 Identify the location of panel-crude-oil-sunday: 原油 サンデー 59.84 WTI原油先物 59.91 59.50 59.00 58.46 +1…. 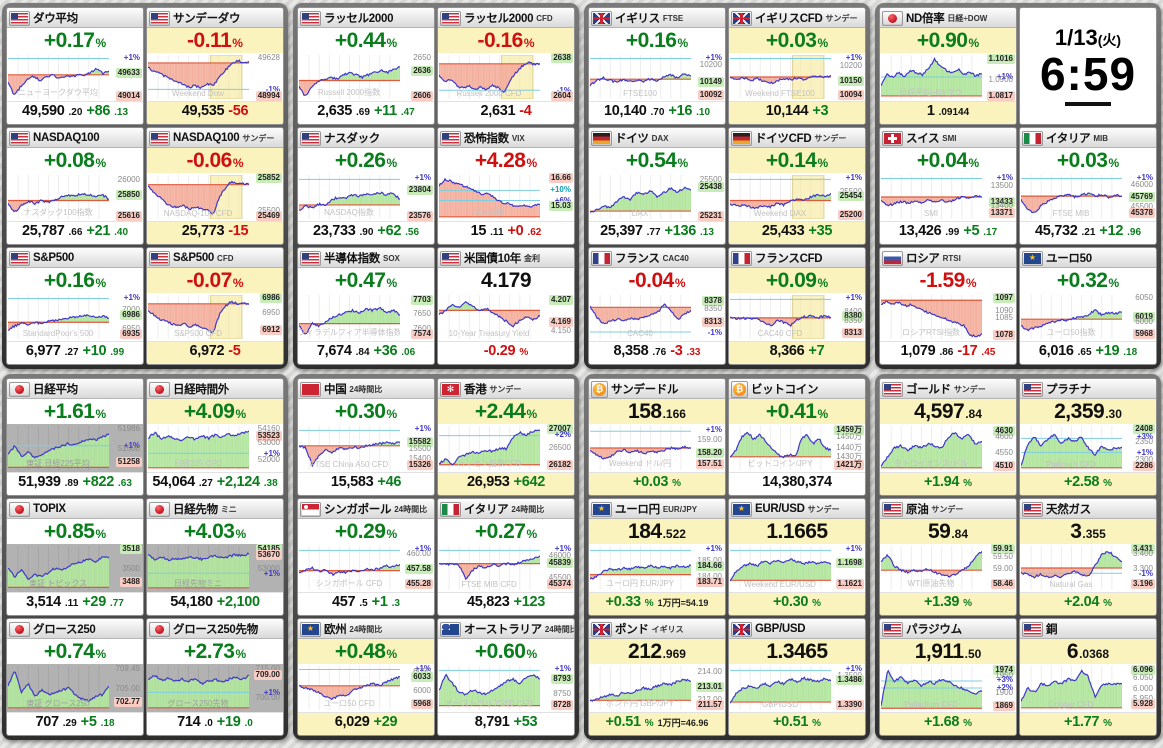
(948, 557).